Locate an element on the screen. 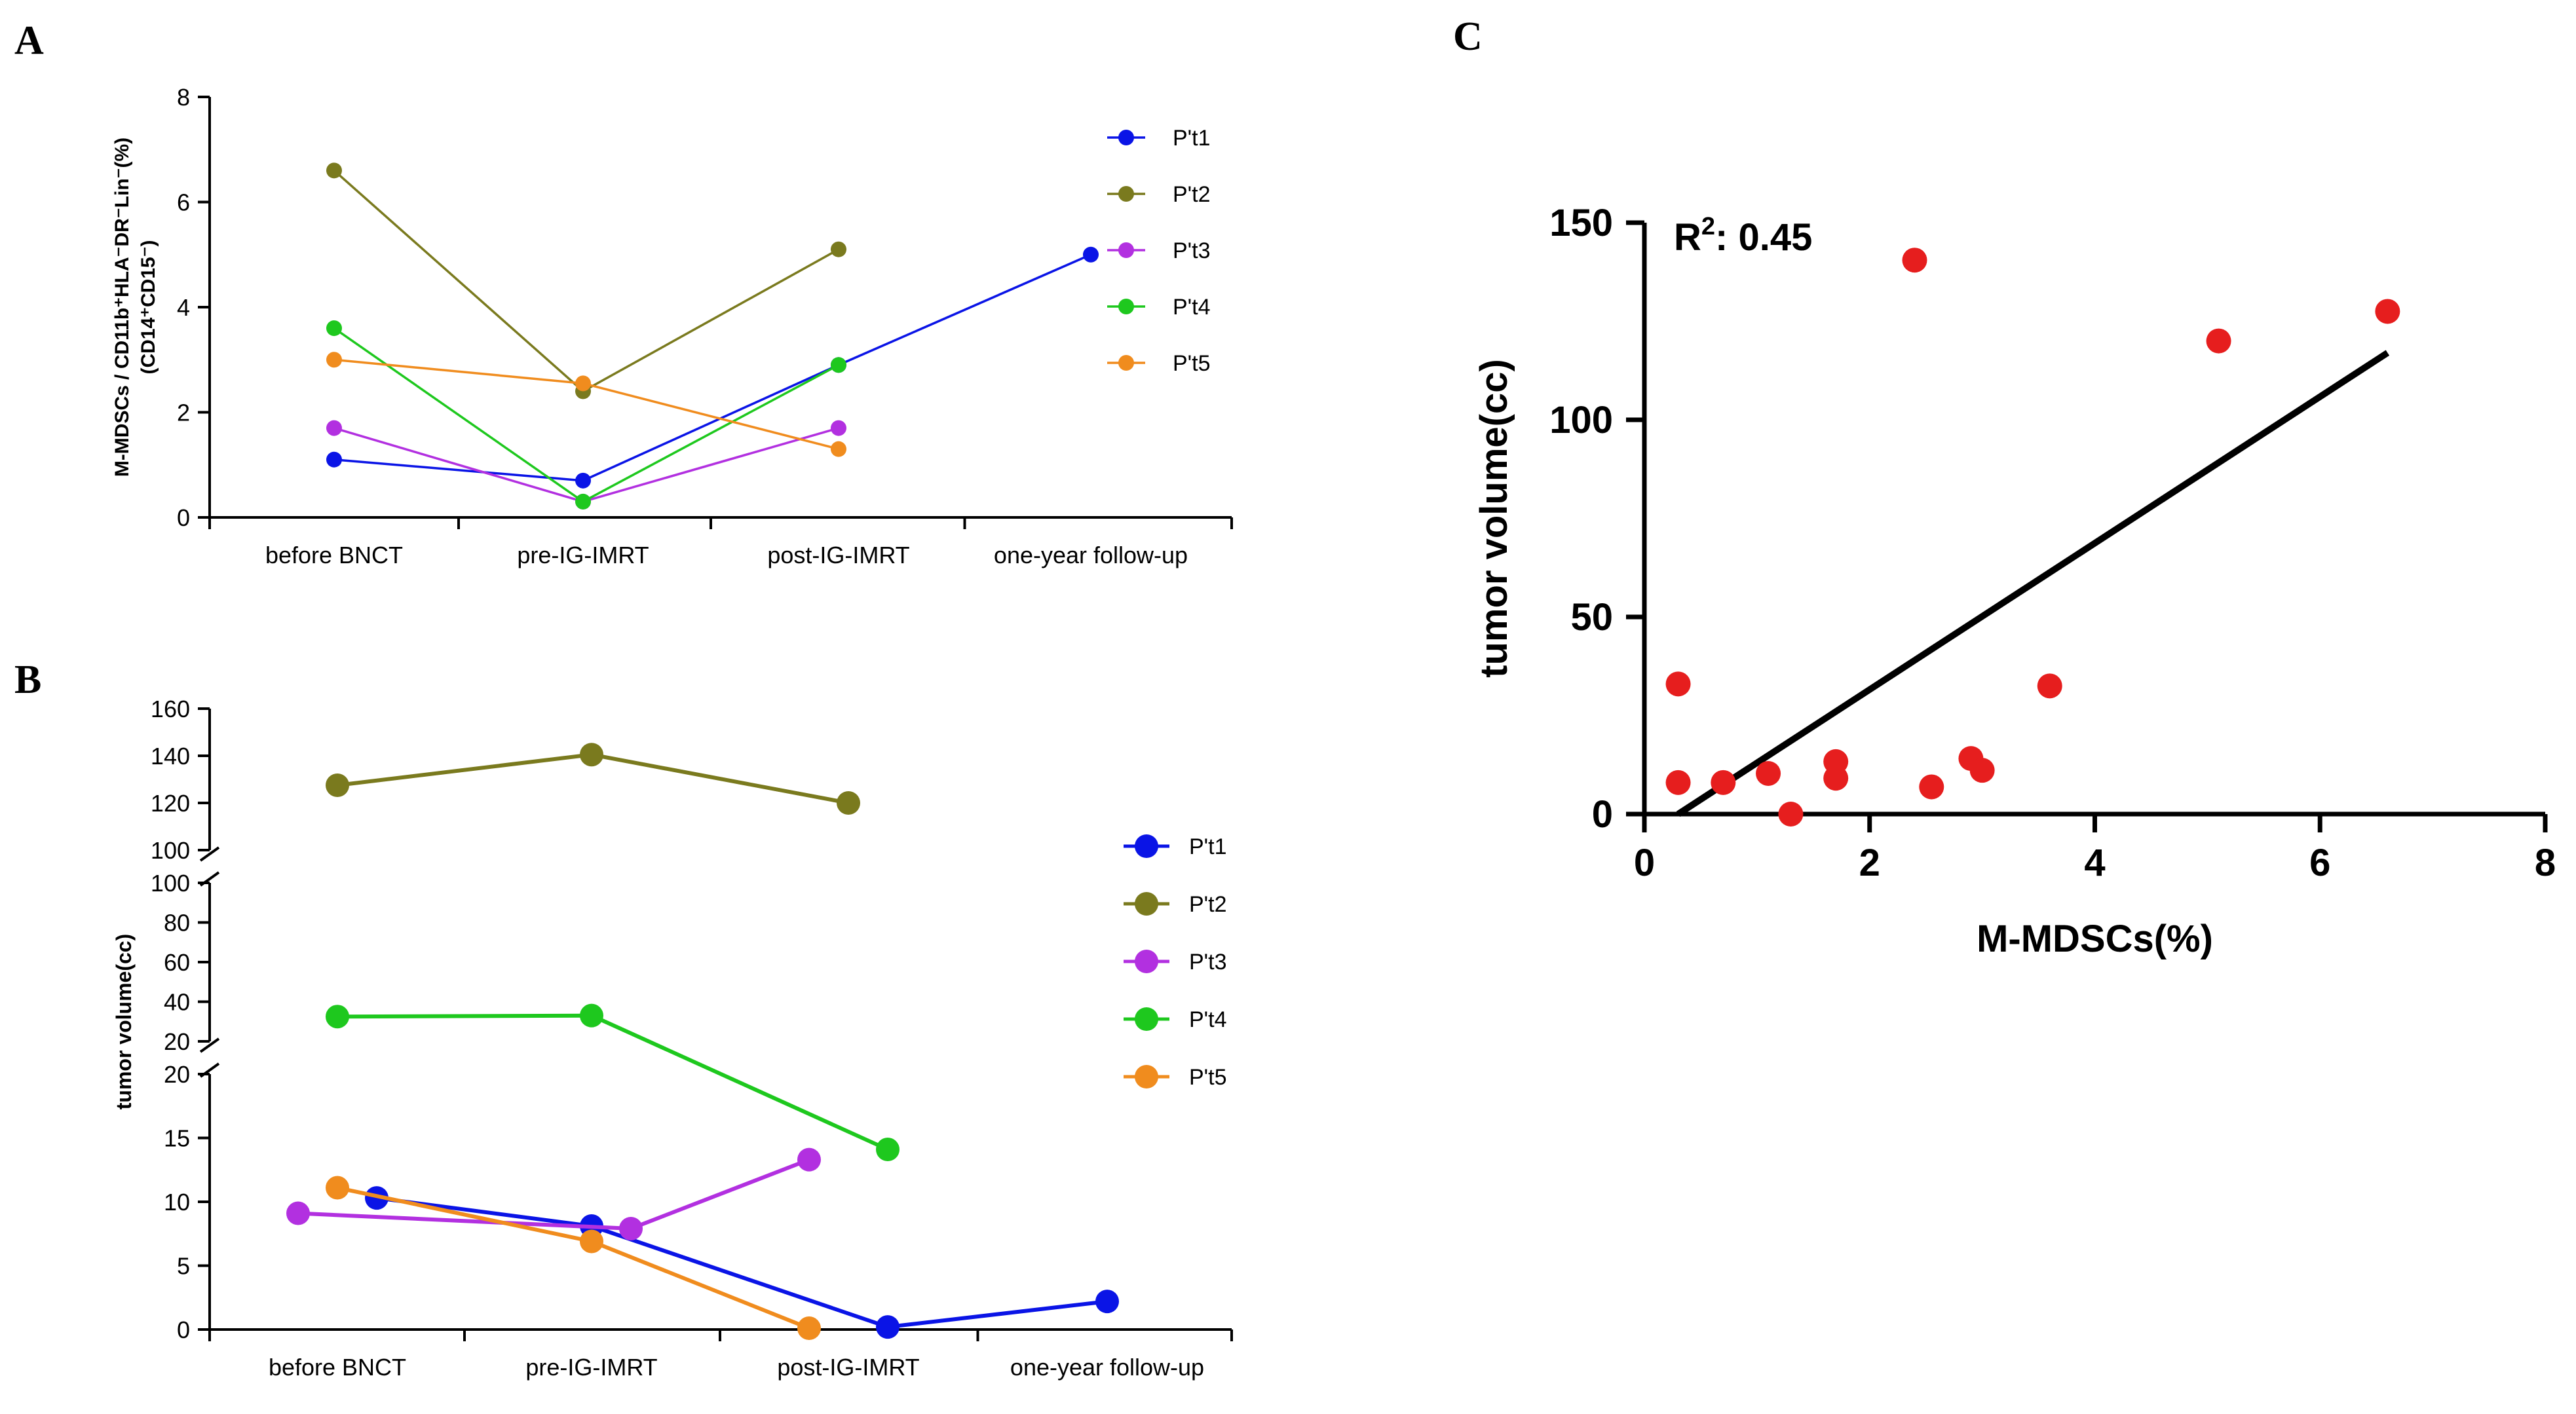 The width and height of the screenshot is (2576, 1414). b-y-tick-label: 0 is located at coordinates (183, 1329).